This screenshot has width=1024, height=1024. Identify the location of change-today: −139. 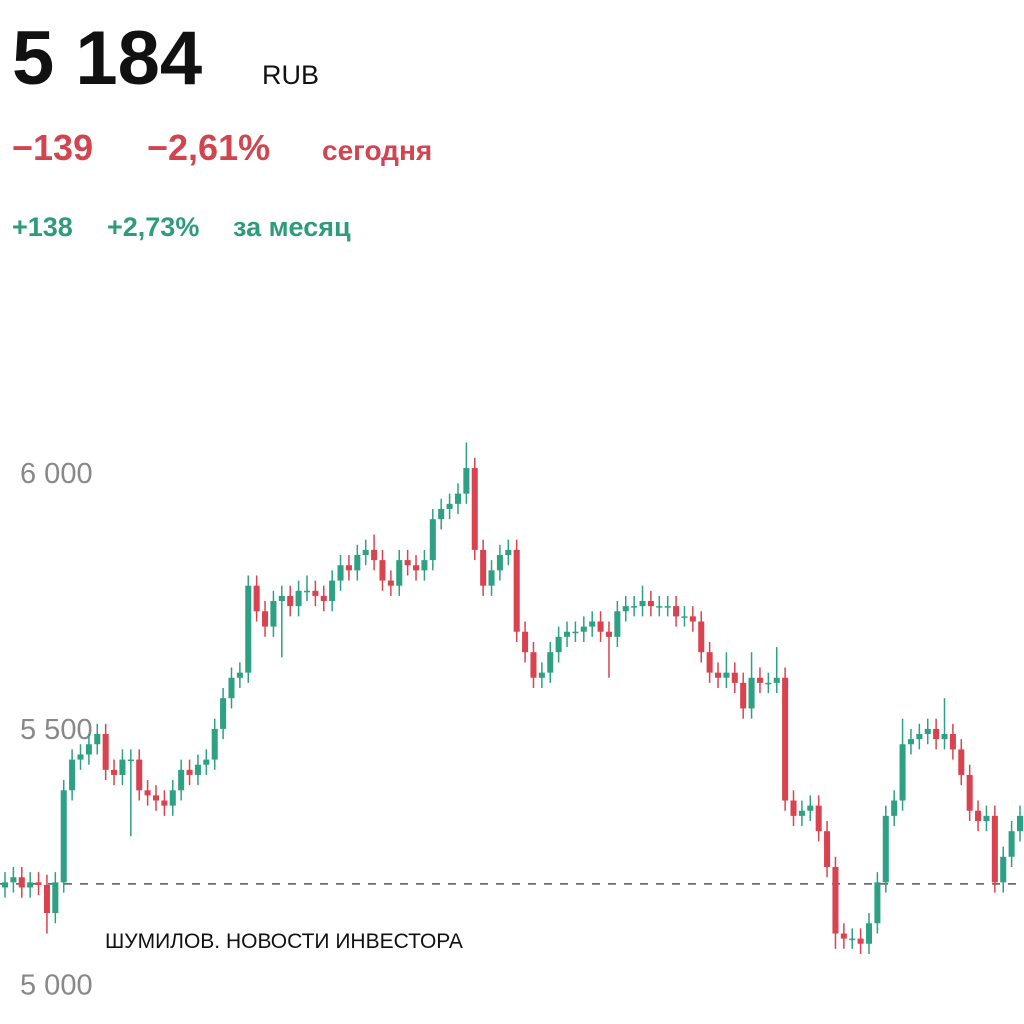
(52, 147).